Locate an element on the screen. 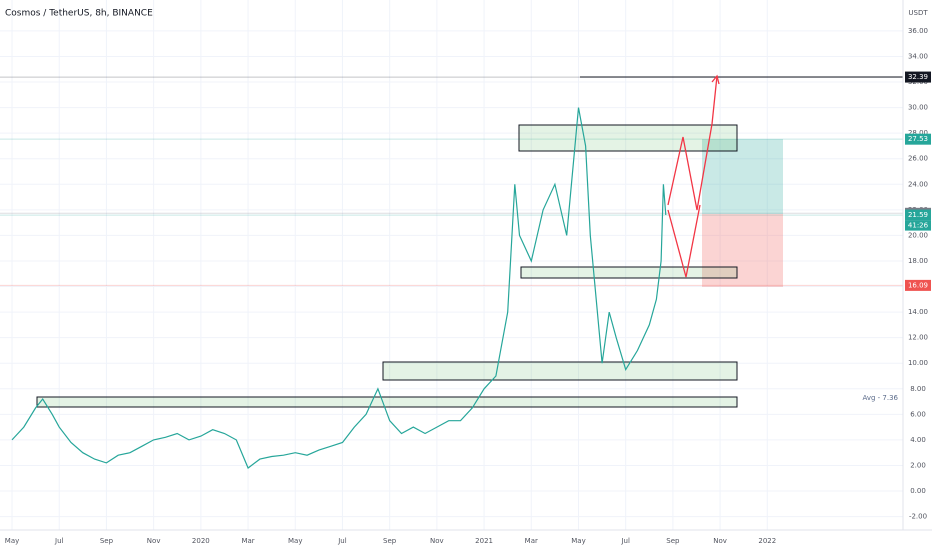 This screenshot has width=932, height=550. y-tick-label: 28.00 is located at coordinates (918, 133).